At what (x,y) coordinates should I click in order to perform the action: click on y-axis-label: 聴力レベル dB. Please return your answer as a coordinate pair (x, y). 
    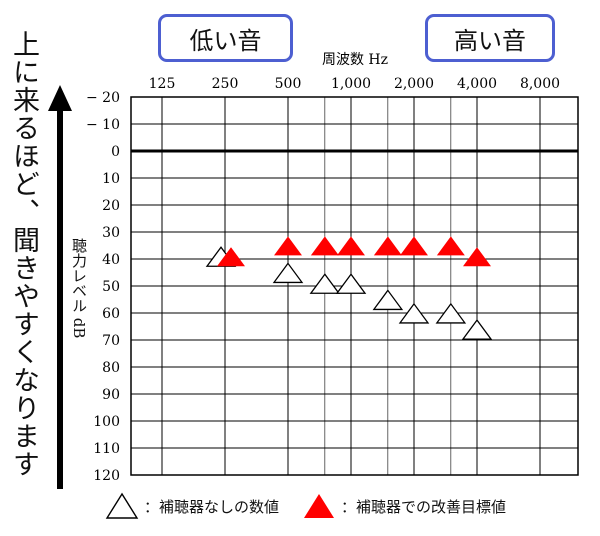
    Looking at the image, I should click on (79, 288).